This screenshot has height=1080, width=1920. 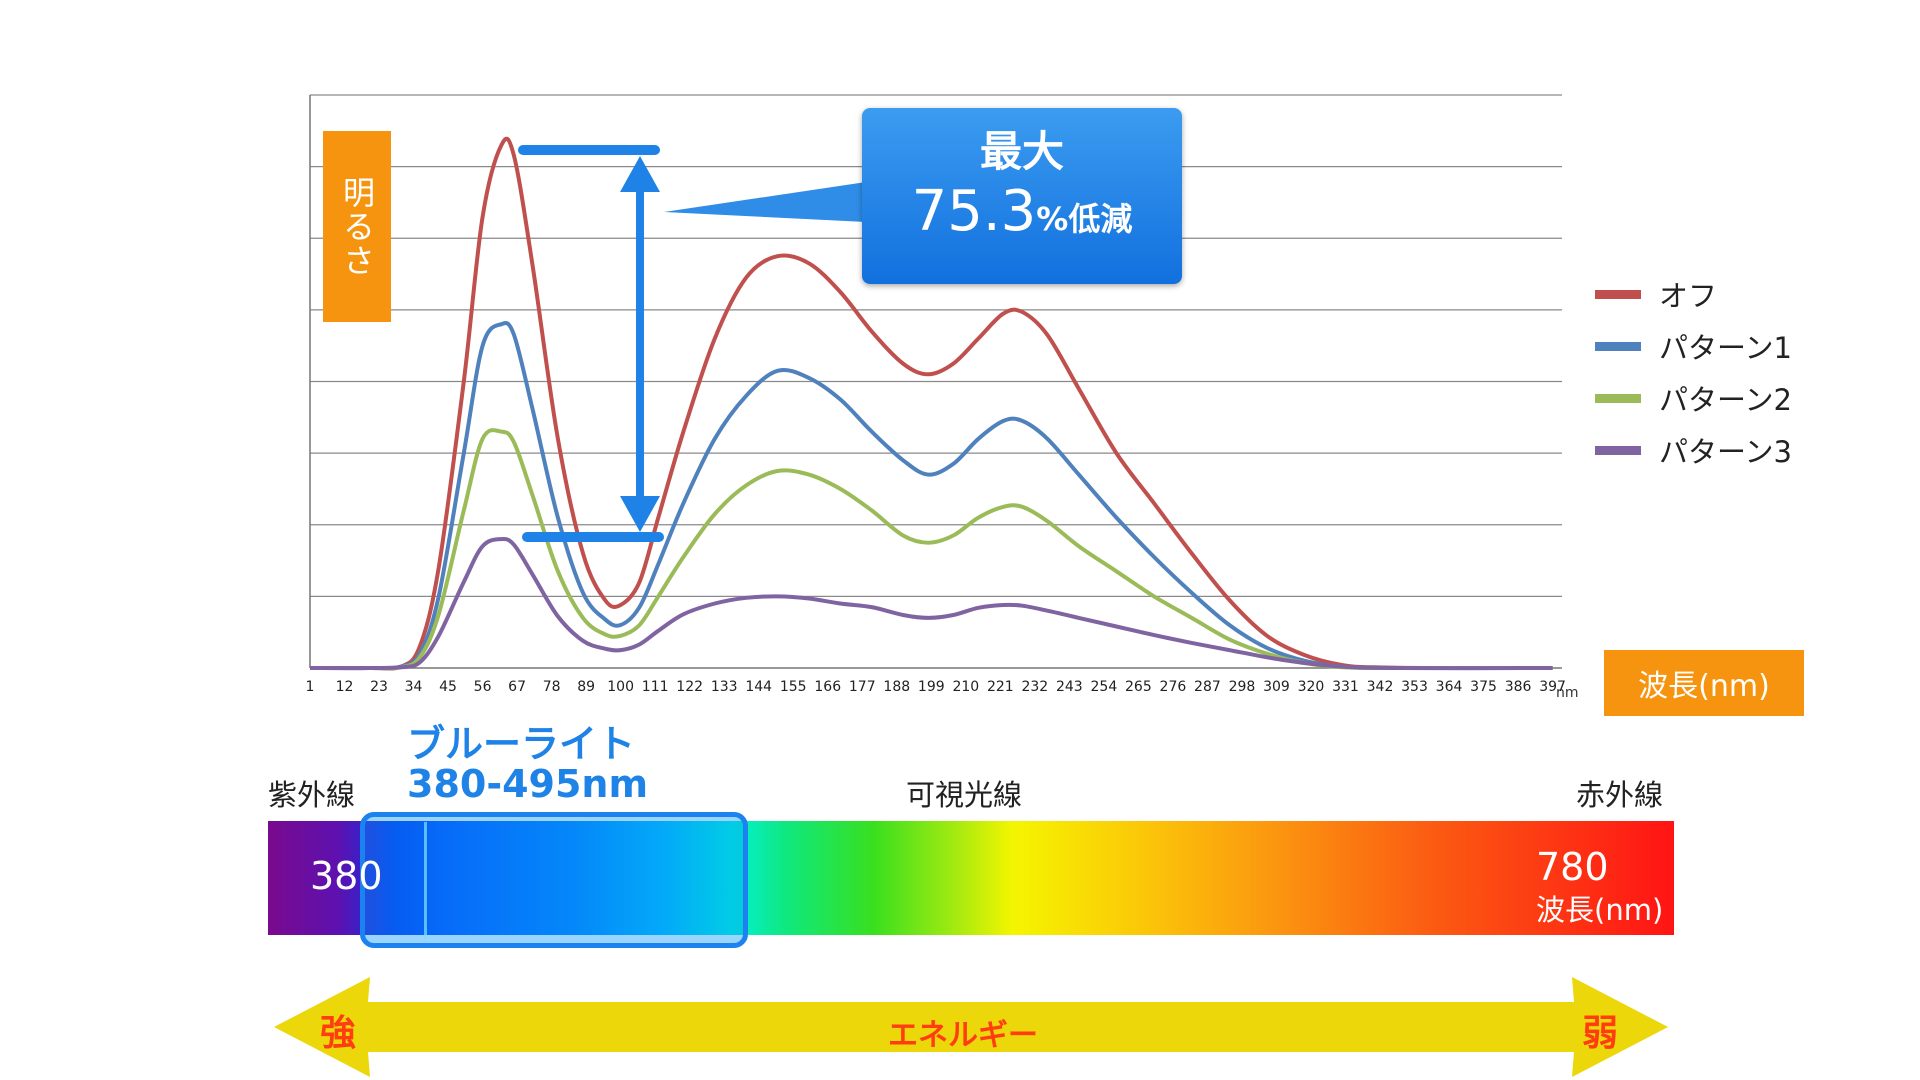 I want to click on visible-light-label: 可視光線, so click(x=964, y=795).